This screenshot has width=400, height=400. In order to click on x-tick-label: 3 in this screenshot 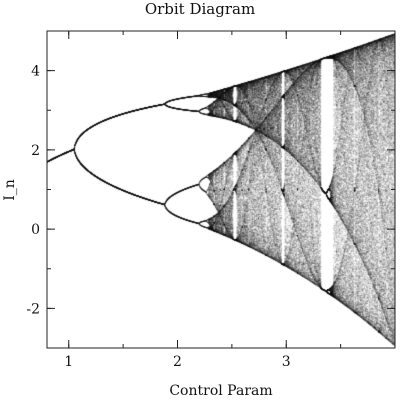, I will do `click(286, 362)`.